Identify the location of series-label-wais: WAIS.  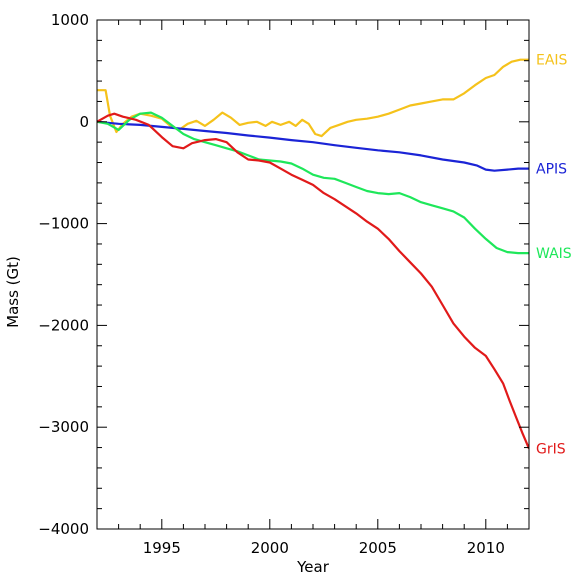
(554, 254).